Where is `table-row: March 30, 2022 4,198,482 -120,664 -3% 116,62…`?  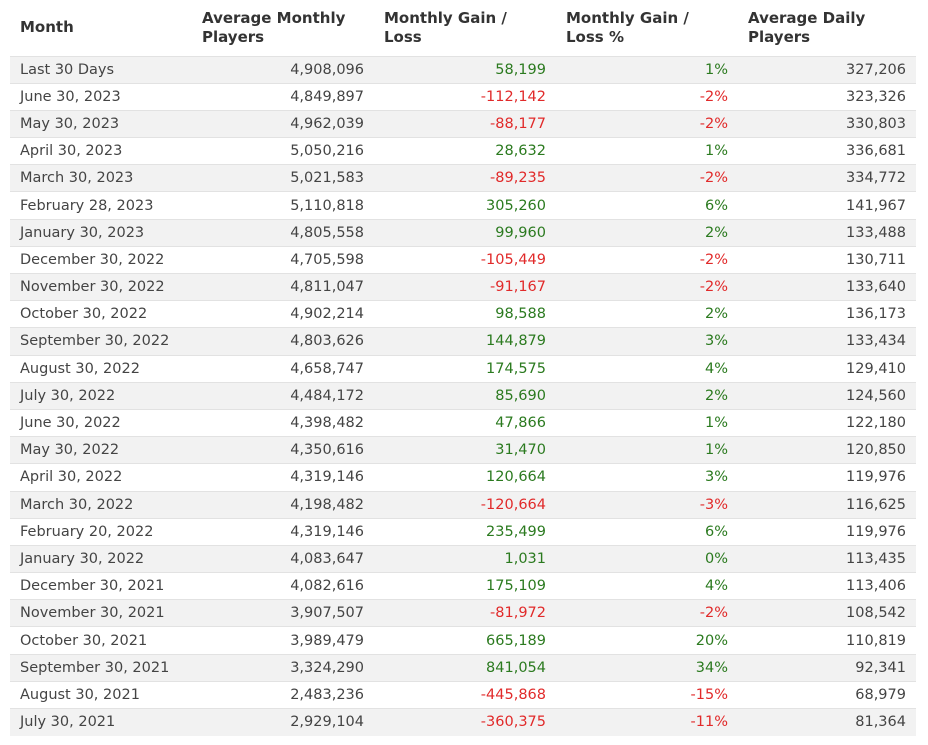
table-row: March 30, 2022 4,198,482 -120,664 -3% 116,62… is located at coordinates (463, 504).